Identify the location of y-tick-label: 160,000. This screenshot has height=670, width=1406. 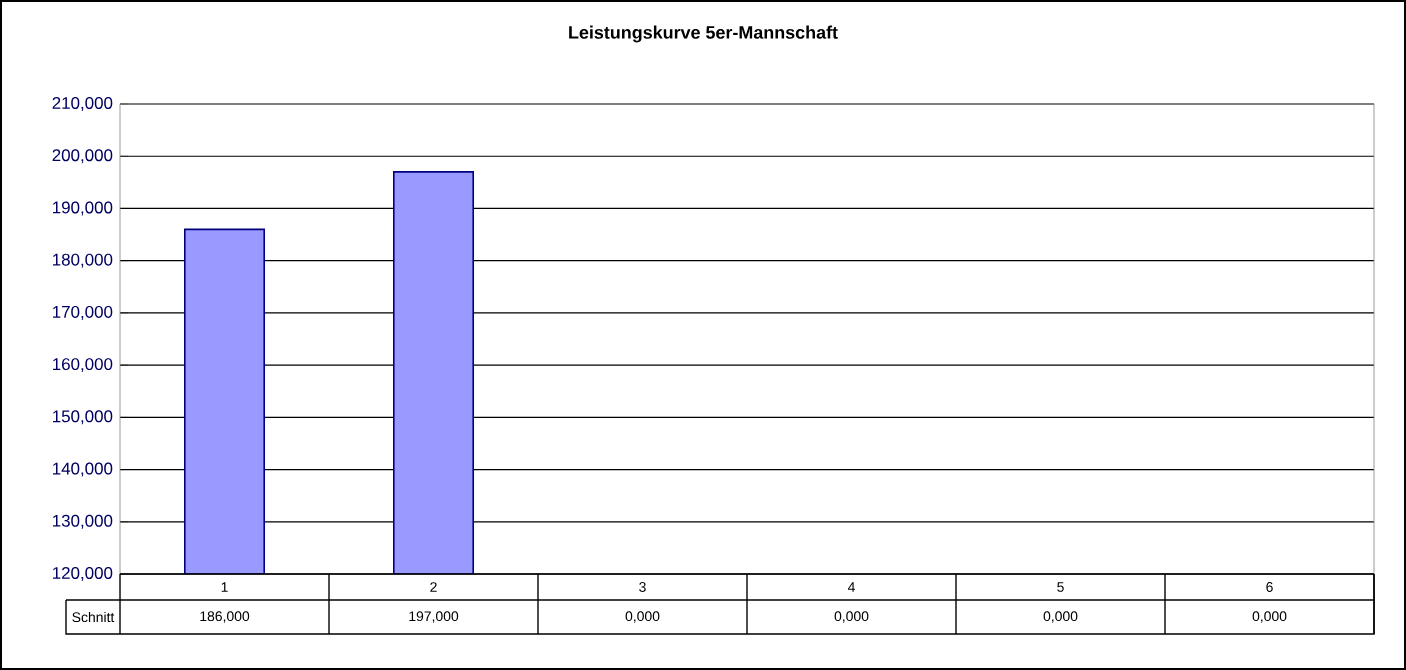
(83, 365).